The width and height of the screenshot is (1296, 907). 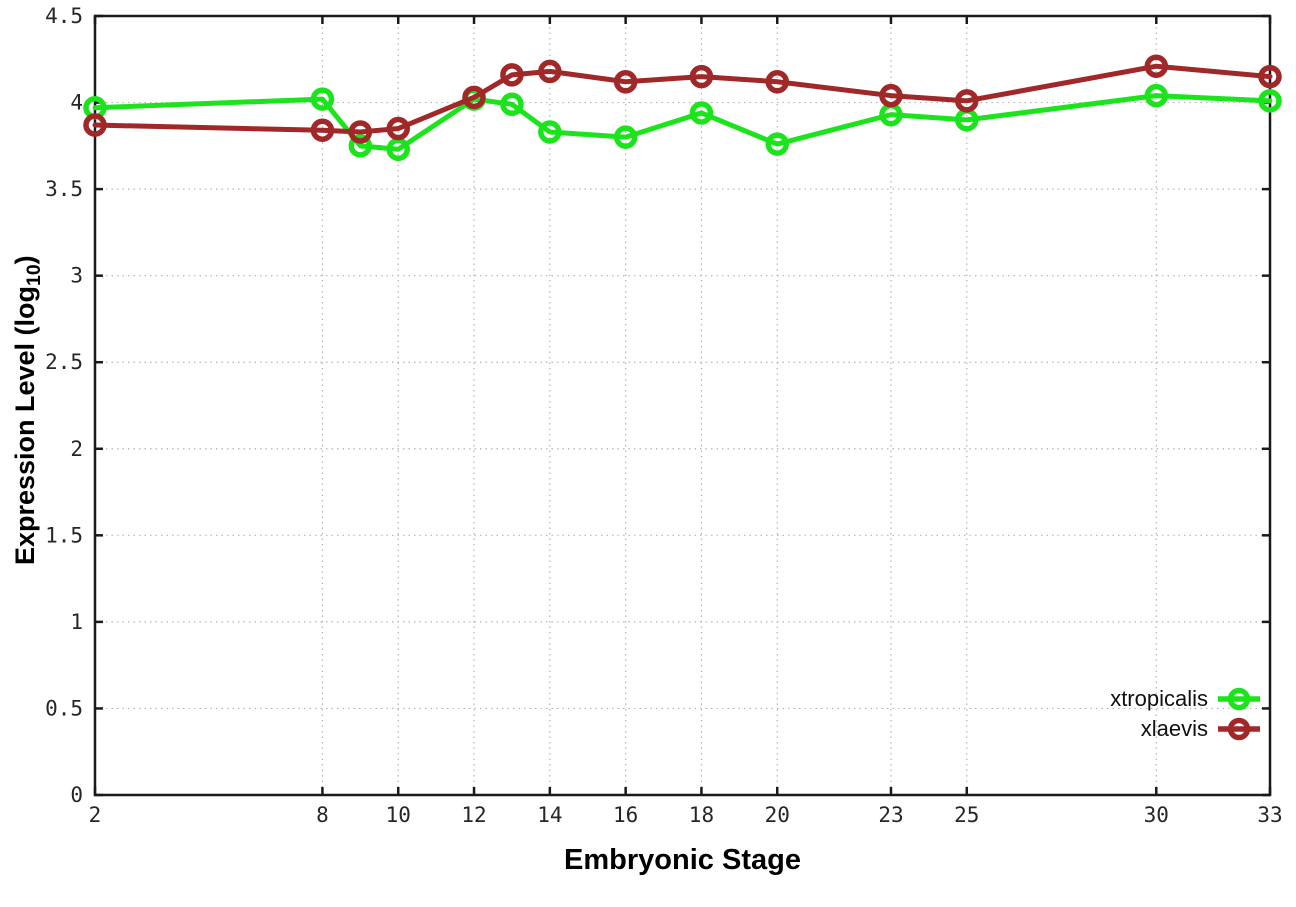 I want to click on x-axis-title: Embryonic Stage, so click(x=682, y=860).